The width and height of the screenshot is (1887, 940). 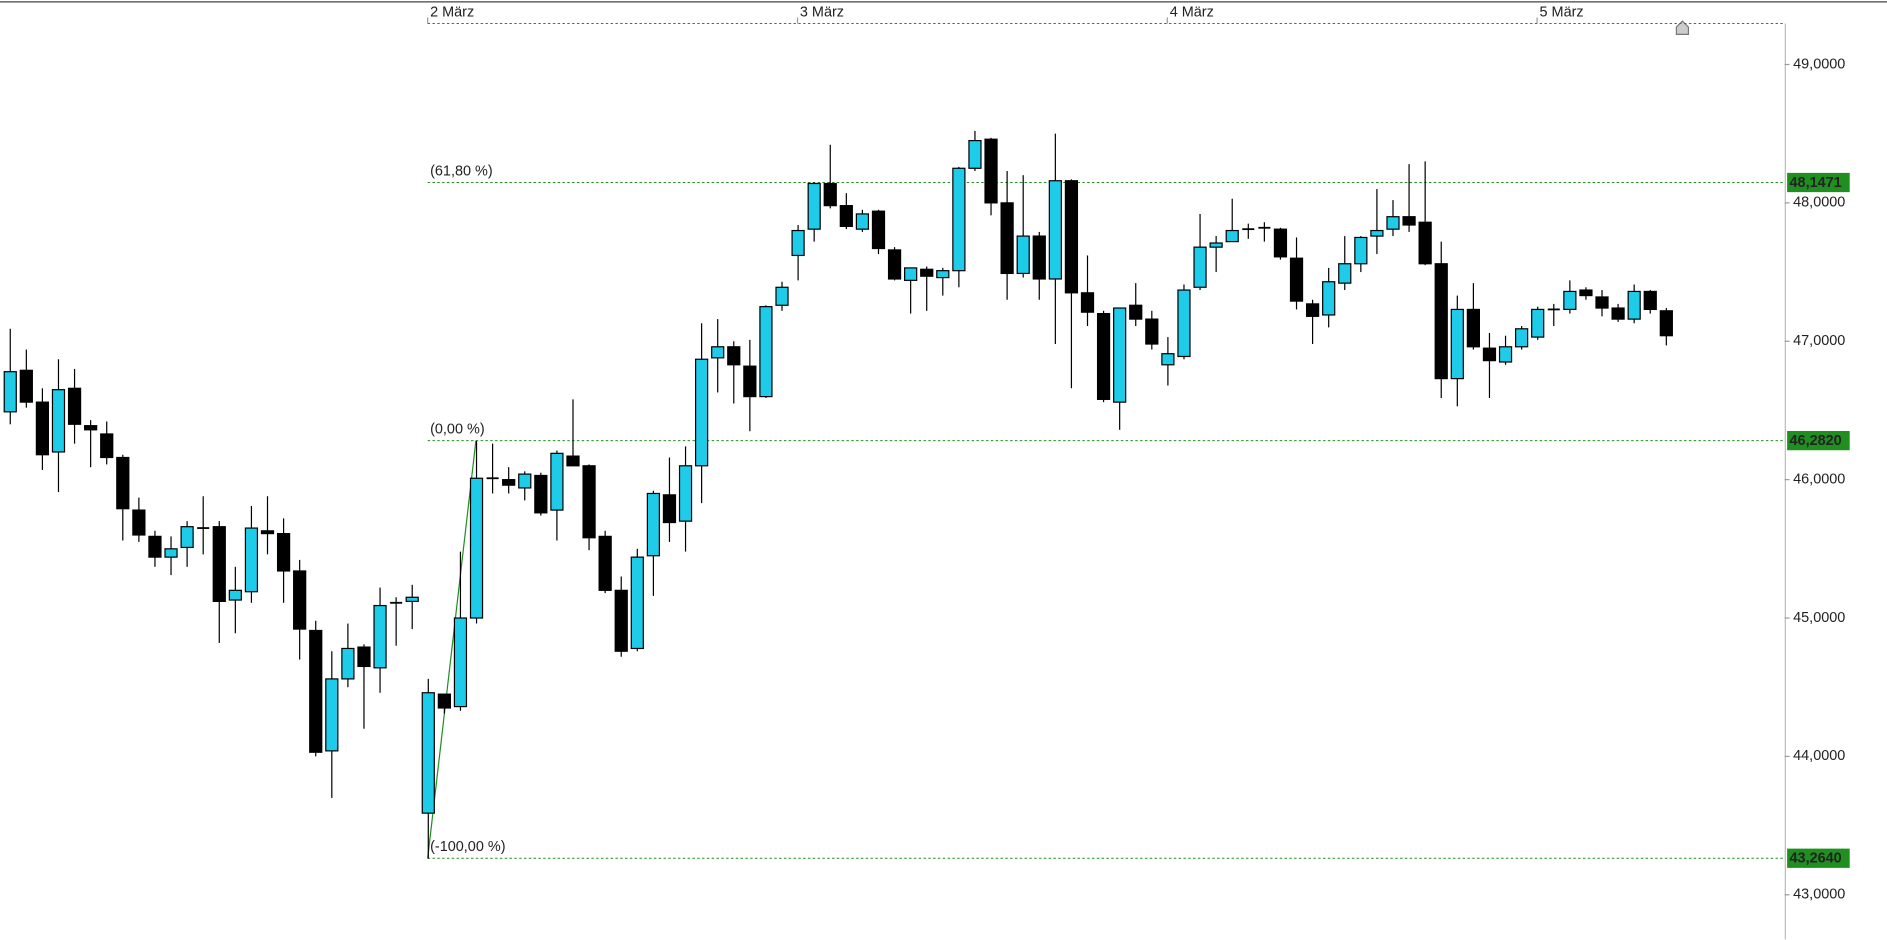 I want to click on fib-level-name: (61,80 %), so click(x=461, y=171).